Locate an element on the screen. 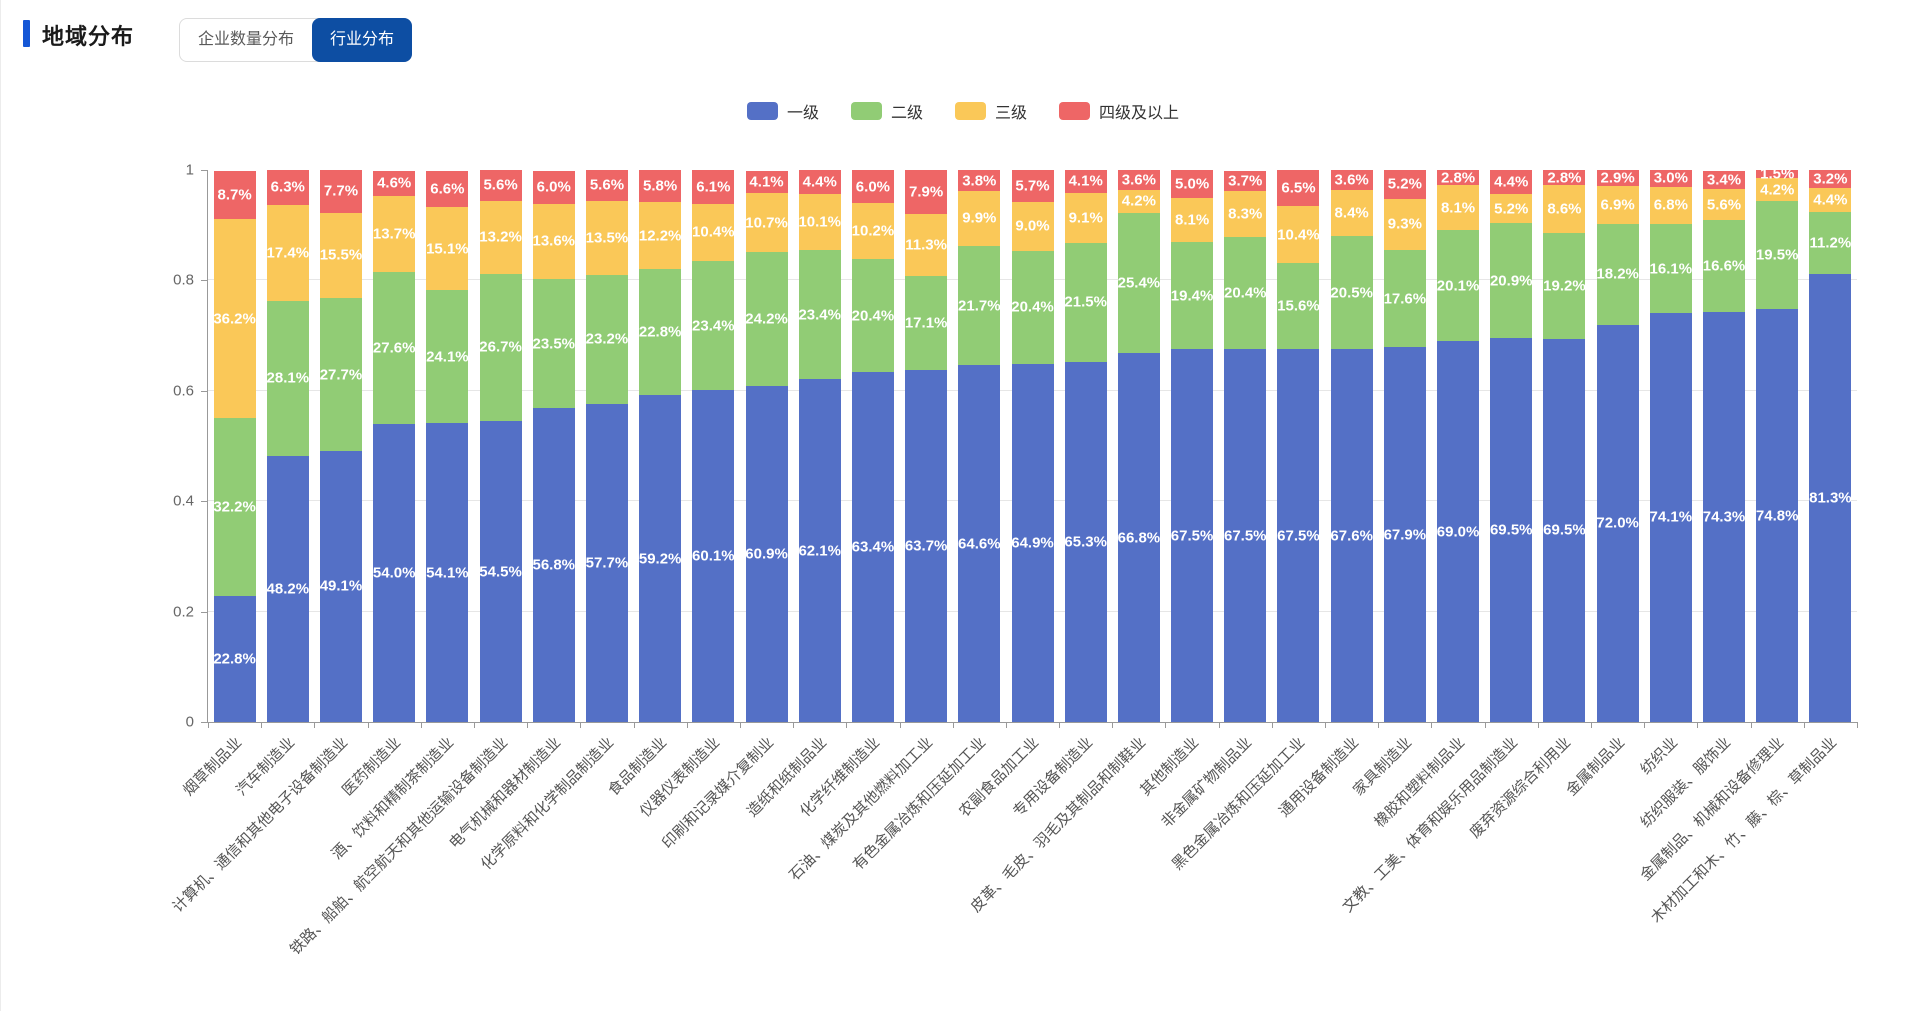 Image resolution: width=1925 pixels, height=1011 pixels. bar-segment-一级: 67.9% is located at coordinates (1405, 534).